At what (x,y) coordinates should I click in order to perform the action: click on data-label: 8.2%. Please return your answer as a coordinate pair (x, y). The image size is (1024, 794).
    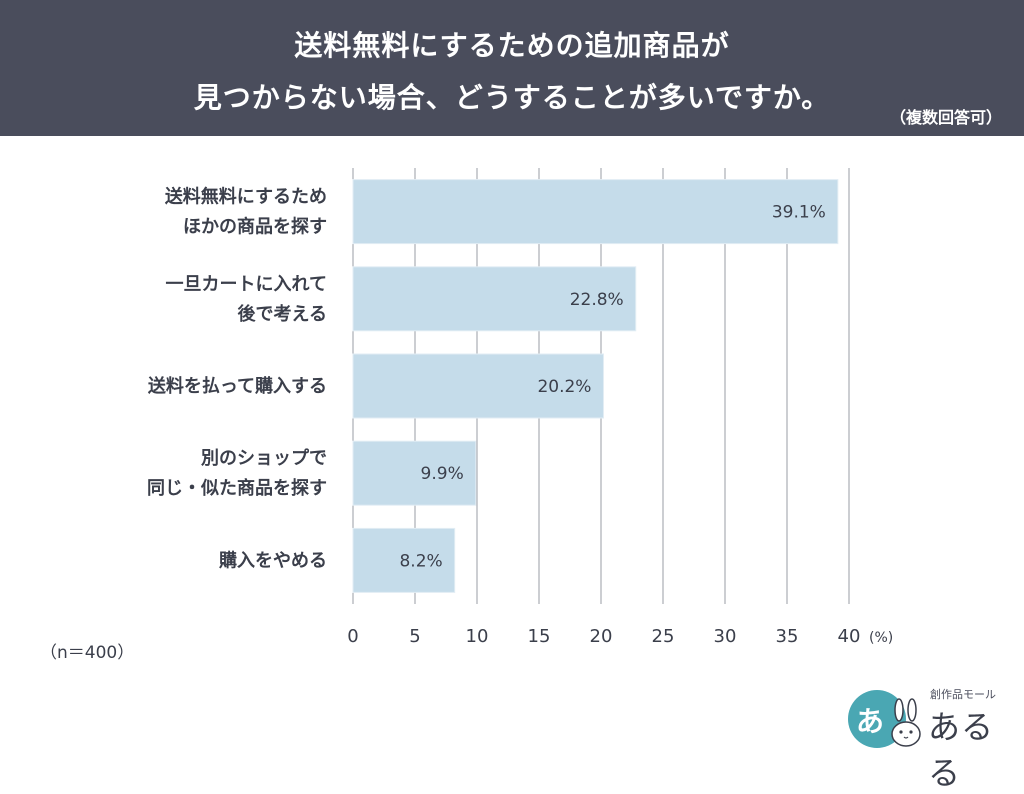
    Looking at the image, I should click on (420, 561).